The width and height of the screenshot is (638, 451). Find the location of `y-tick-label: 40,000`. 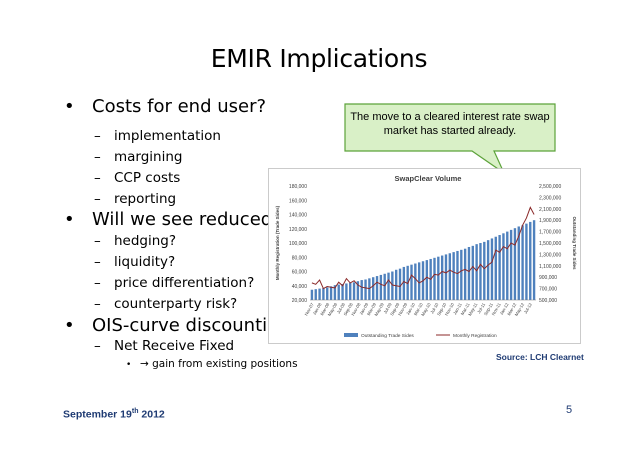

y-tick-label: 40,000 is located at coordinates (300, 287).